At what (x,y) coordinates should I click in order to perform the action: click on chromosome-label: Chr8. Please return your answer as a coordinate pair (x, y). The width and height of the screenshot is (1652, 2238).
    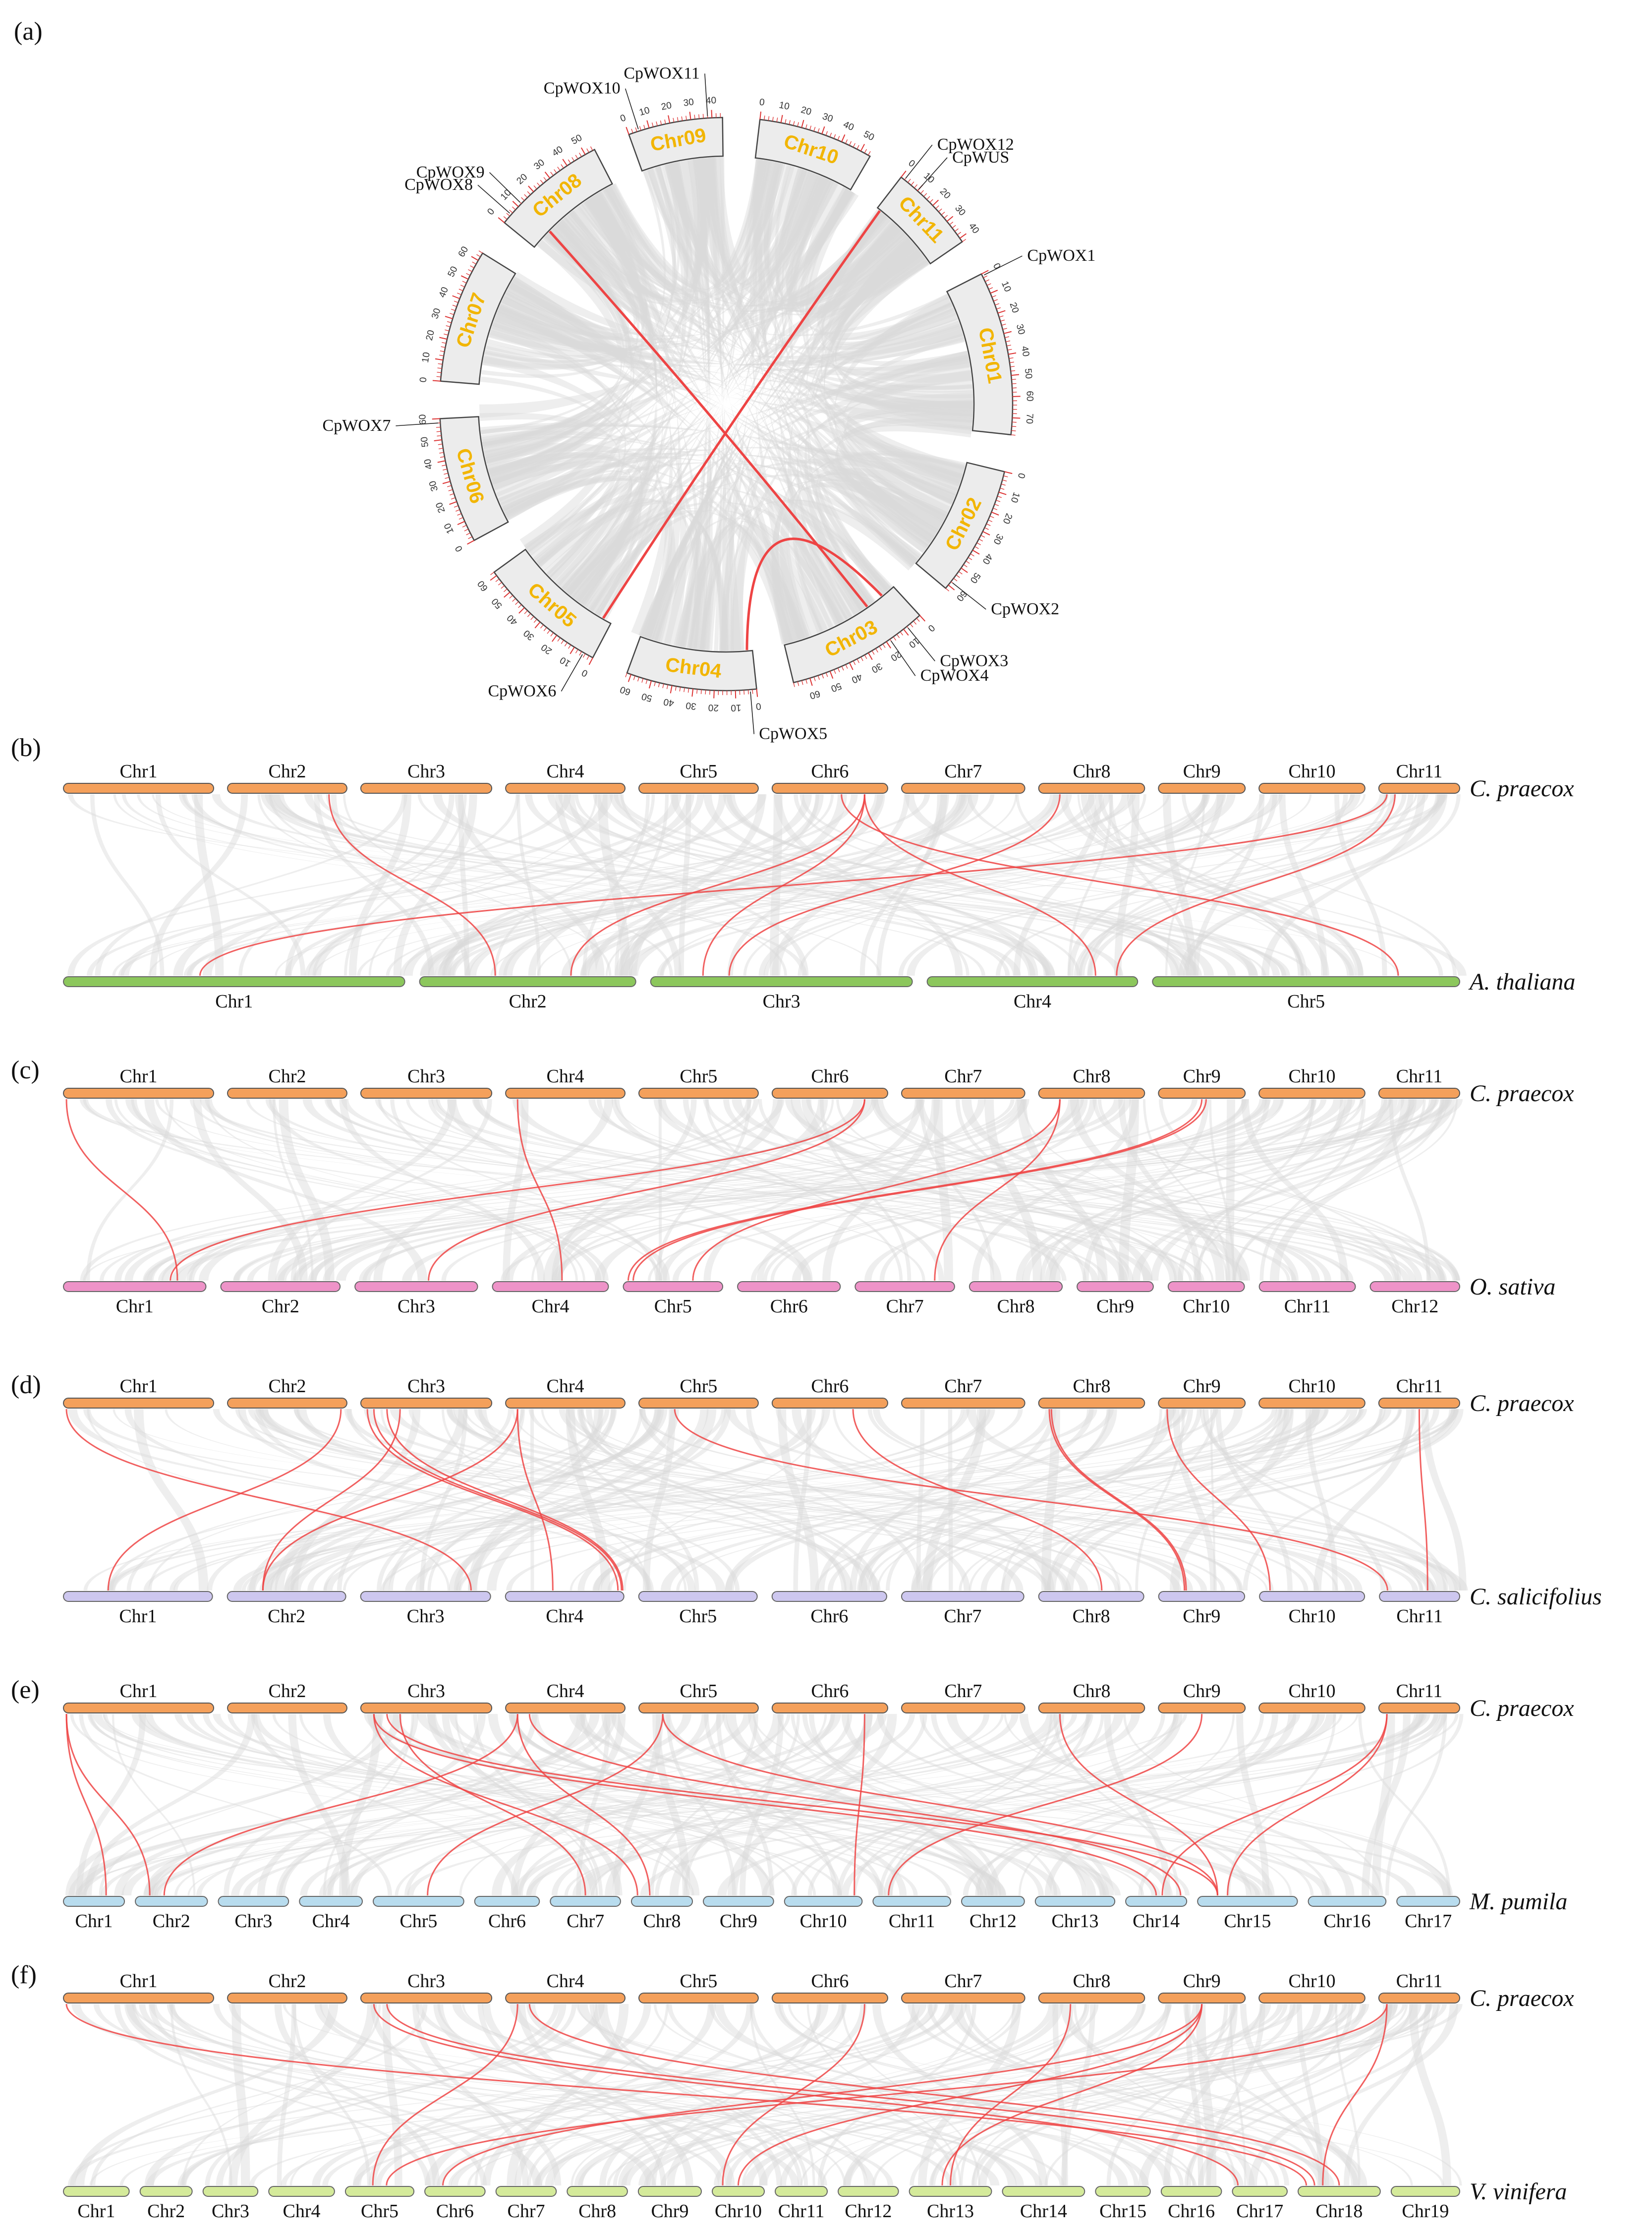
    Looking at the image, I should click on (1091, 1691).